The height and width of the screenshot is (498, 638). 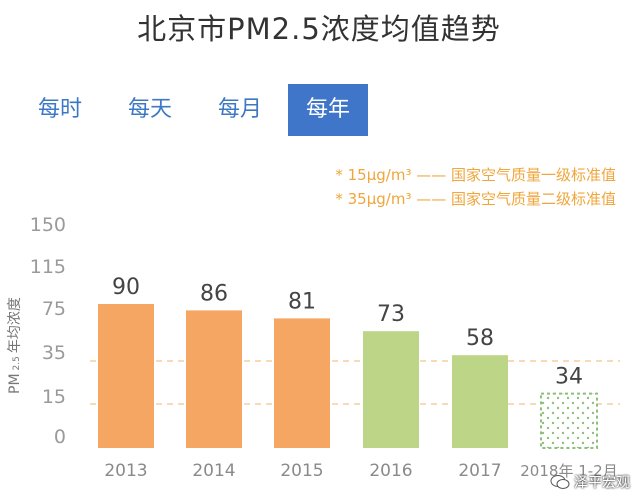 What do you see at coordinates (479, 471) in the screenshot?
I see `x-tick-label: 2017` at bounding box center [479, 471].